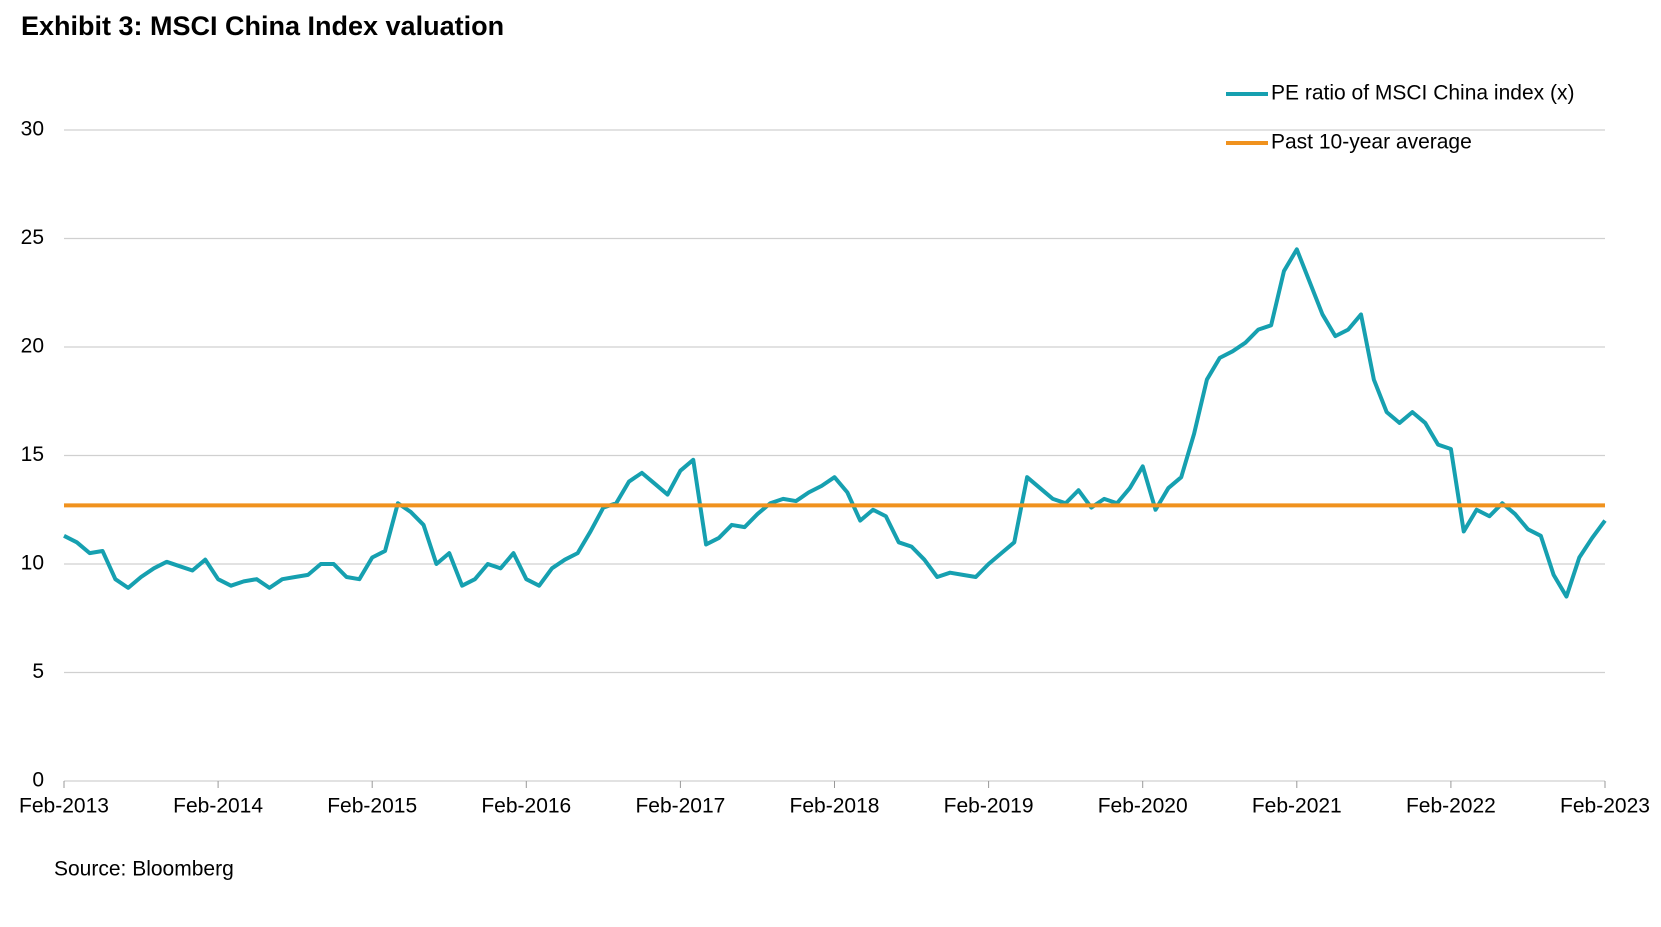 The height and width of the screenshot is (927, 1661). I want to click on x-tick-label: Feb-2020, so click(1143, 806).